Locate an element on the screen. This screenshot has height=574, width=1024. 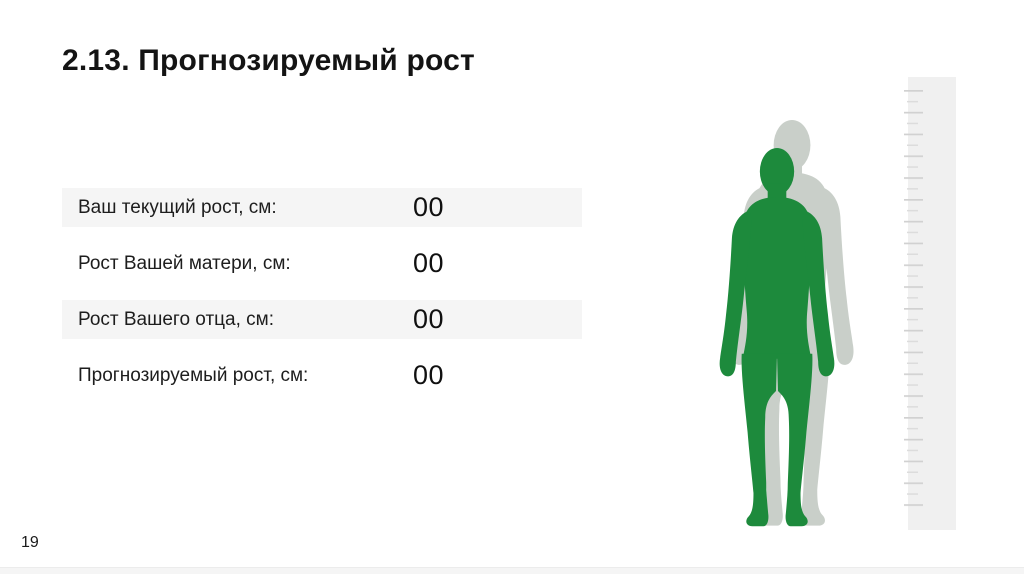
row-label: Ваш текущий рост, см: is located at coordinates (177, 207).